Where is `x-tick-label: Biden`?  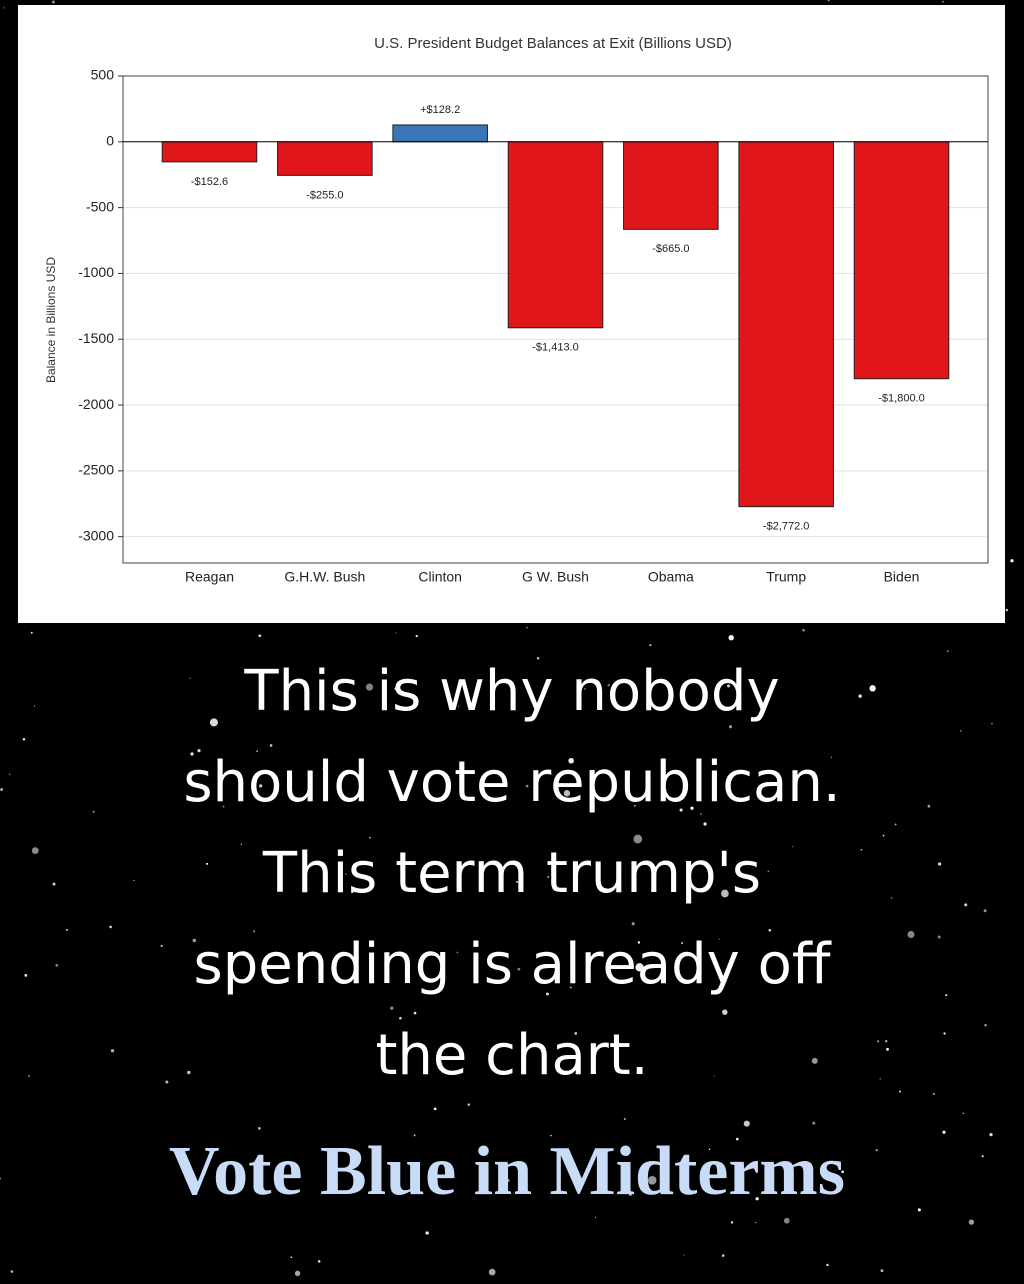 x-tick-label: Biden is located at coordinates (902, 577).